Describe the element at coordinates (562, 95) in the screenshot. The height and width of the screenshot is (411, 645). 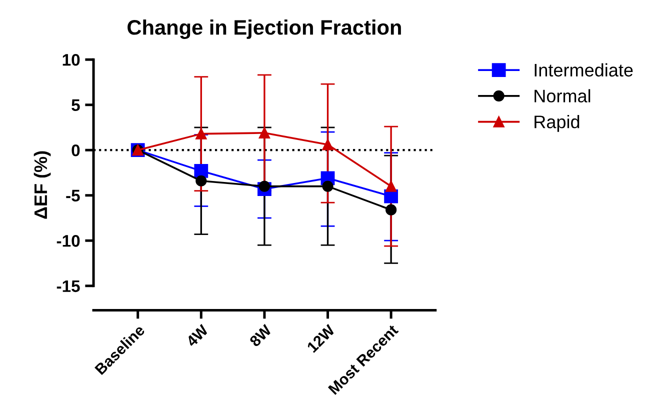
I see `legend-label: Normal` at that location.